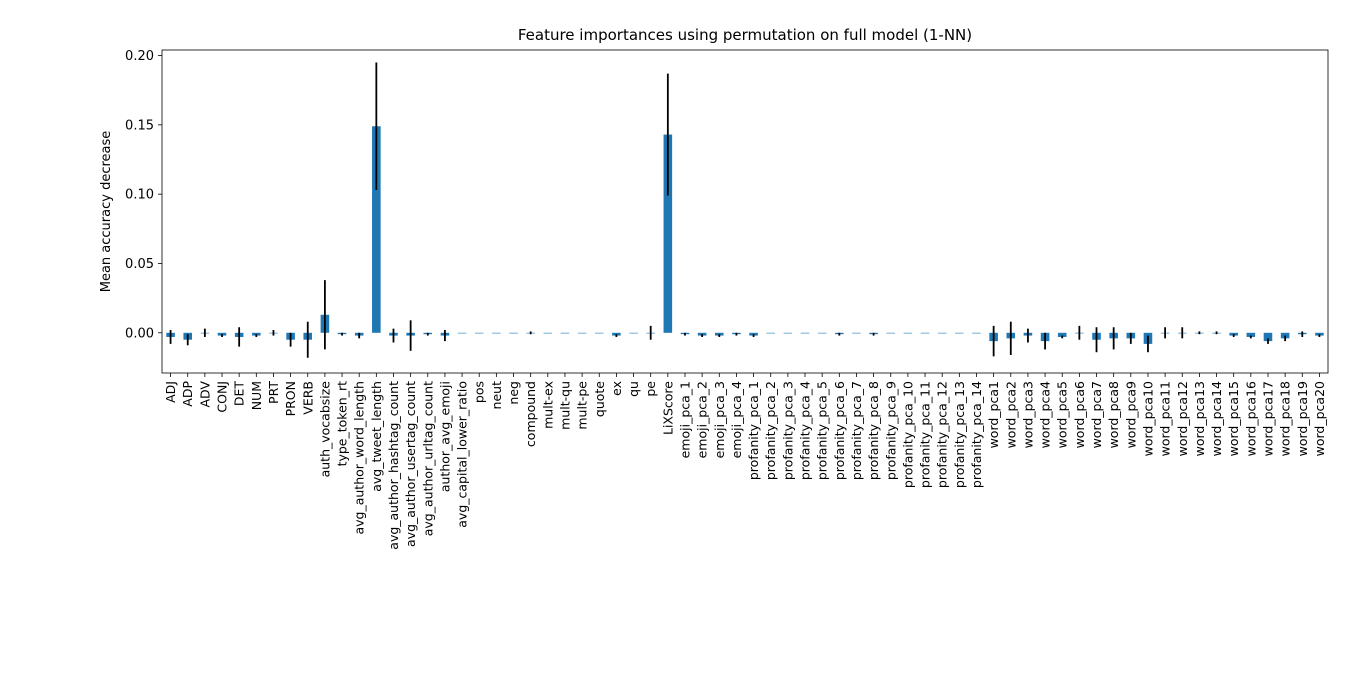 This screenshot has width=1366, height=676. I want to click on x-tick-label-49: word_pca2, so click(1010, 414).